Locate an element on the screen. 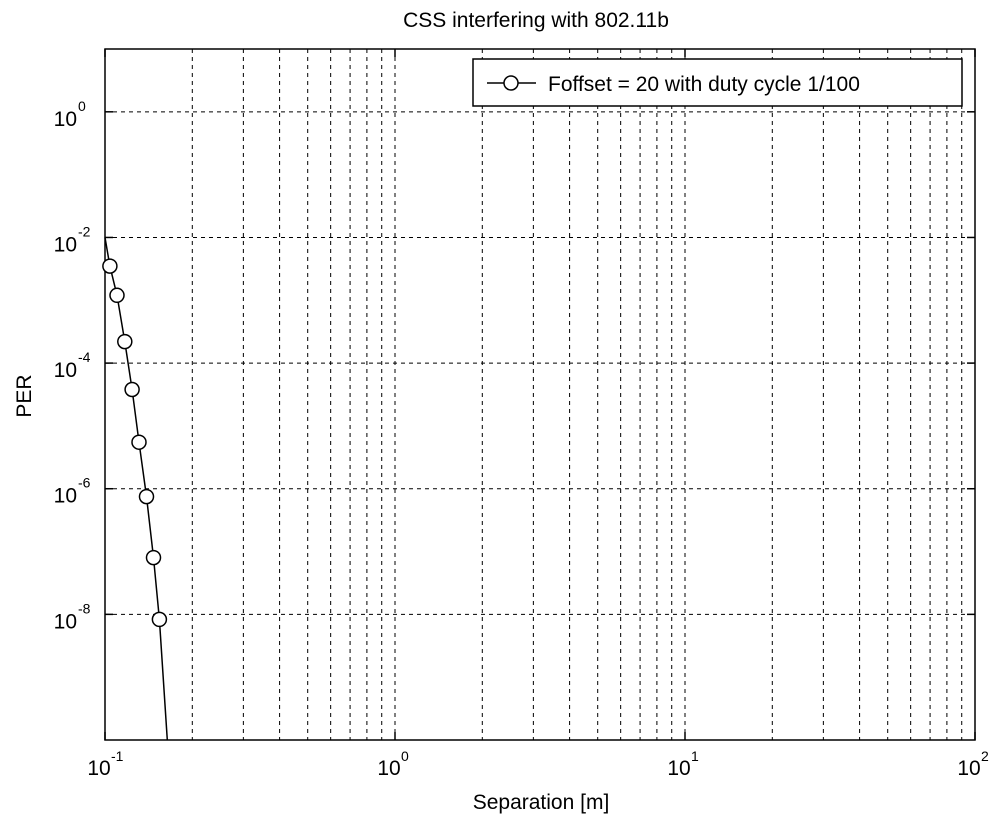 The height and width of the screenshot is (820, 997). legend-label: Foffset = 20 with duty cycle 1/100 is located at coordinates (704, 84).